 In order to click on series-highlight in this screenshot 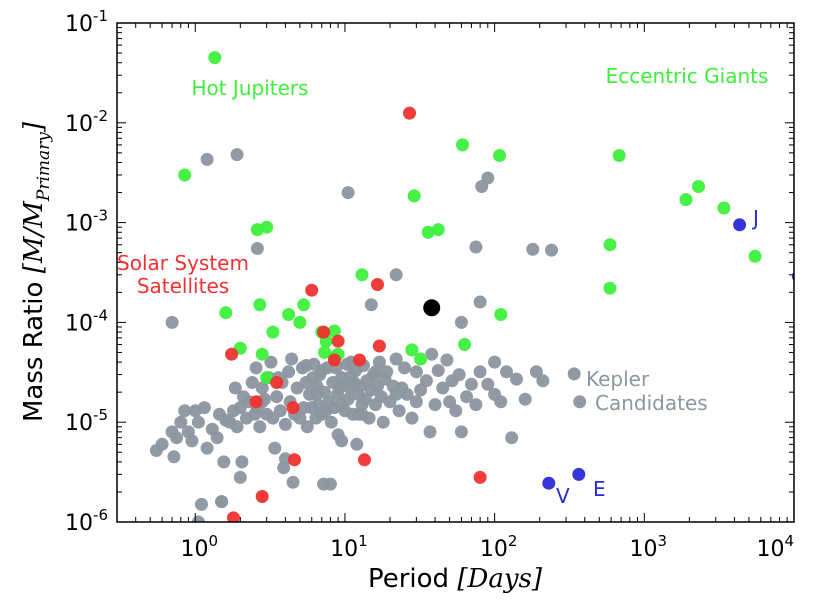, I will do `click(432, 308)`.